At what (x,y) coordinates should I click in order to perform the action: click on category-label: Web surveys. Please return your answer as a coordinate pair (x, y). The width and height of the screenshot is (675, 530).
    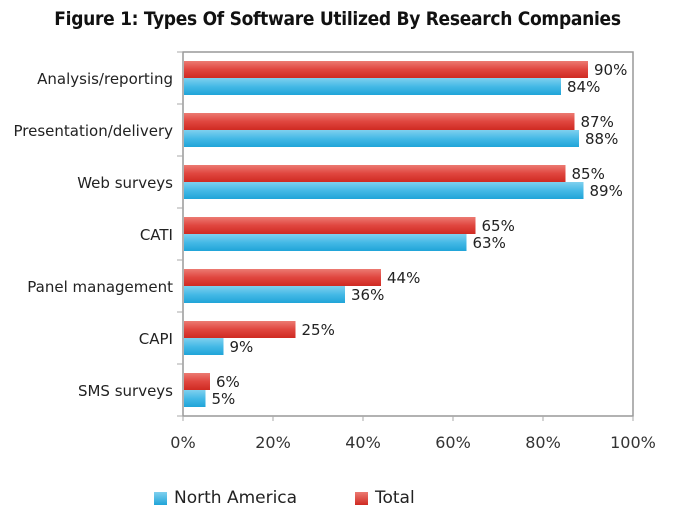
    Looking at the image, I should click on (125, 183).